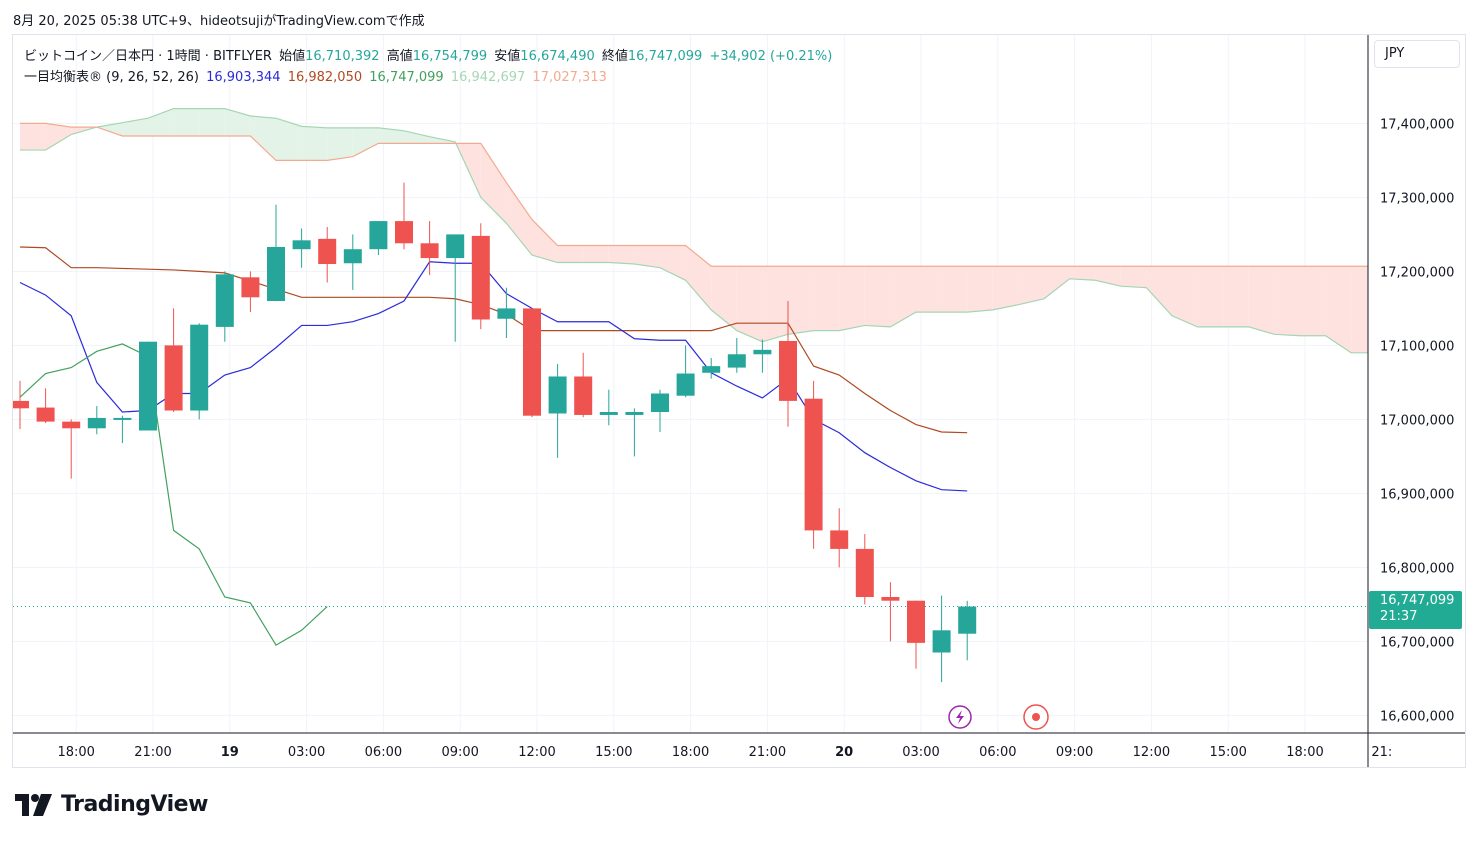 The height and width of the screenshot is (843, 1479). I want to click on y-tick-label: 16,800,000, so click(1417, 568).